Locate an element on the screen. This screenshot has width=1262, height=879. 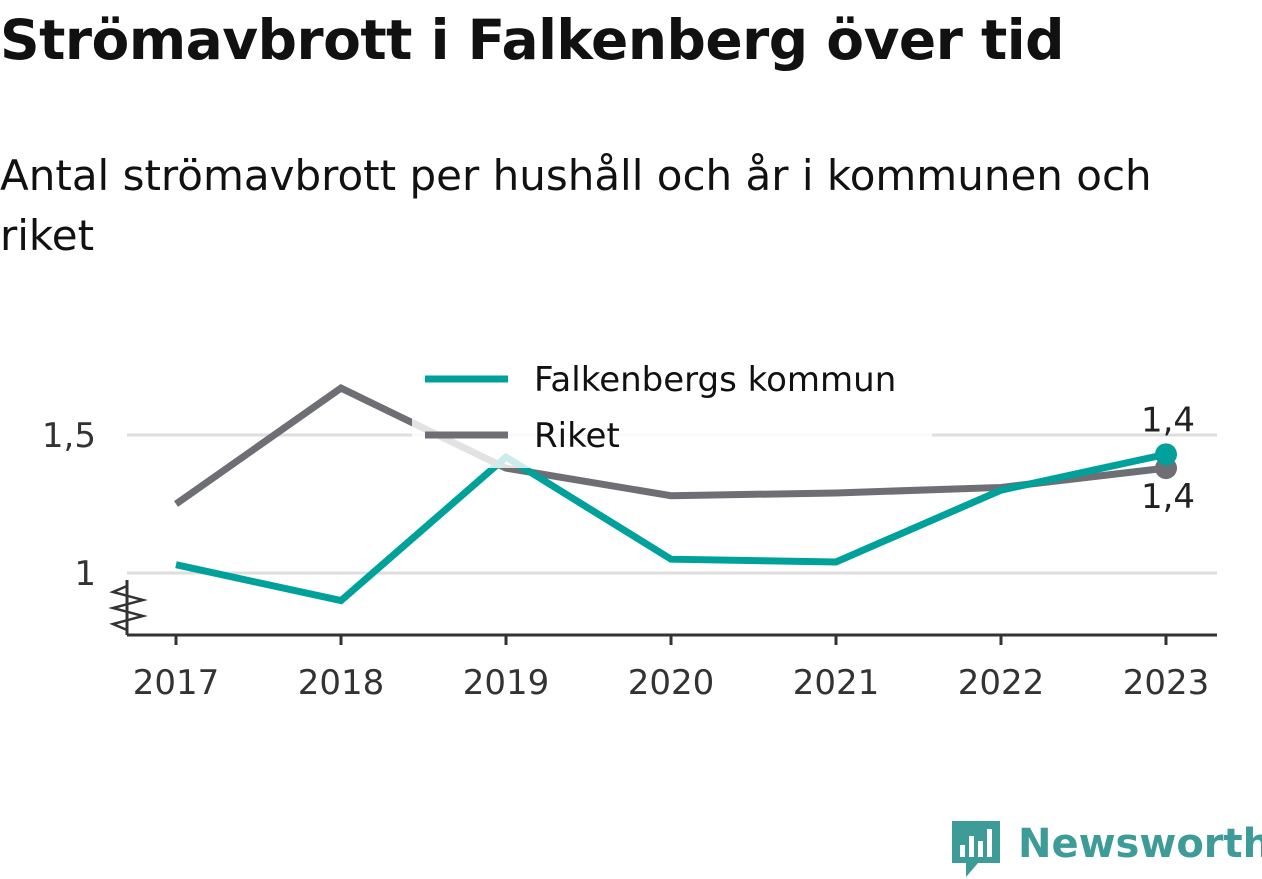
x-tick-label: 2020 is located at coordinates (671, 683).